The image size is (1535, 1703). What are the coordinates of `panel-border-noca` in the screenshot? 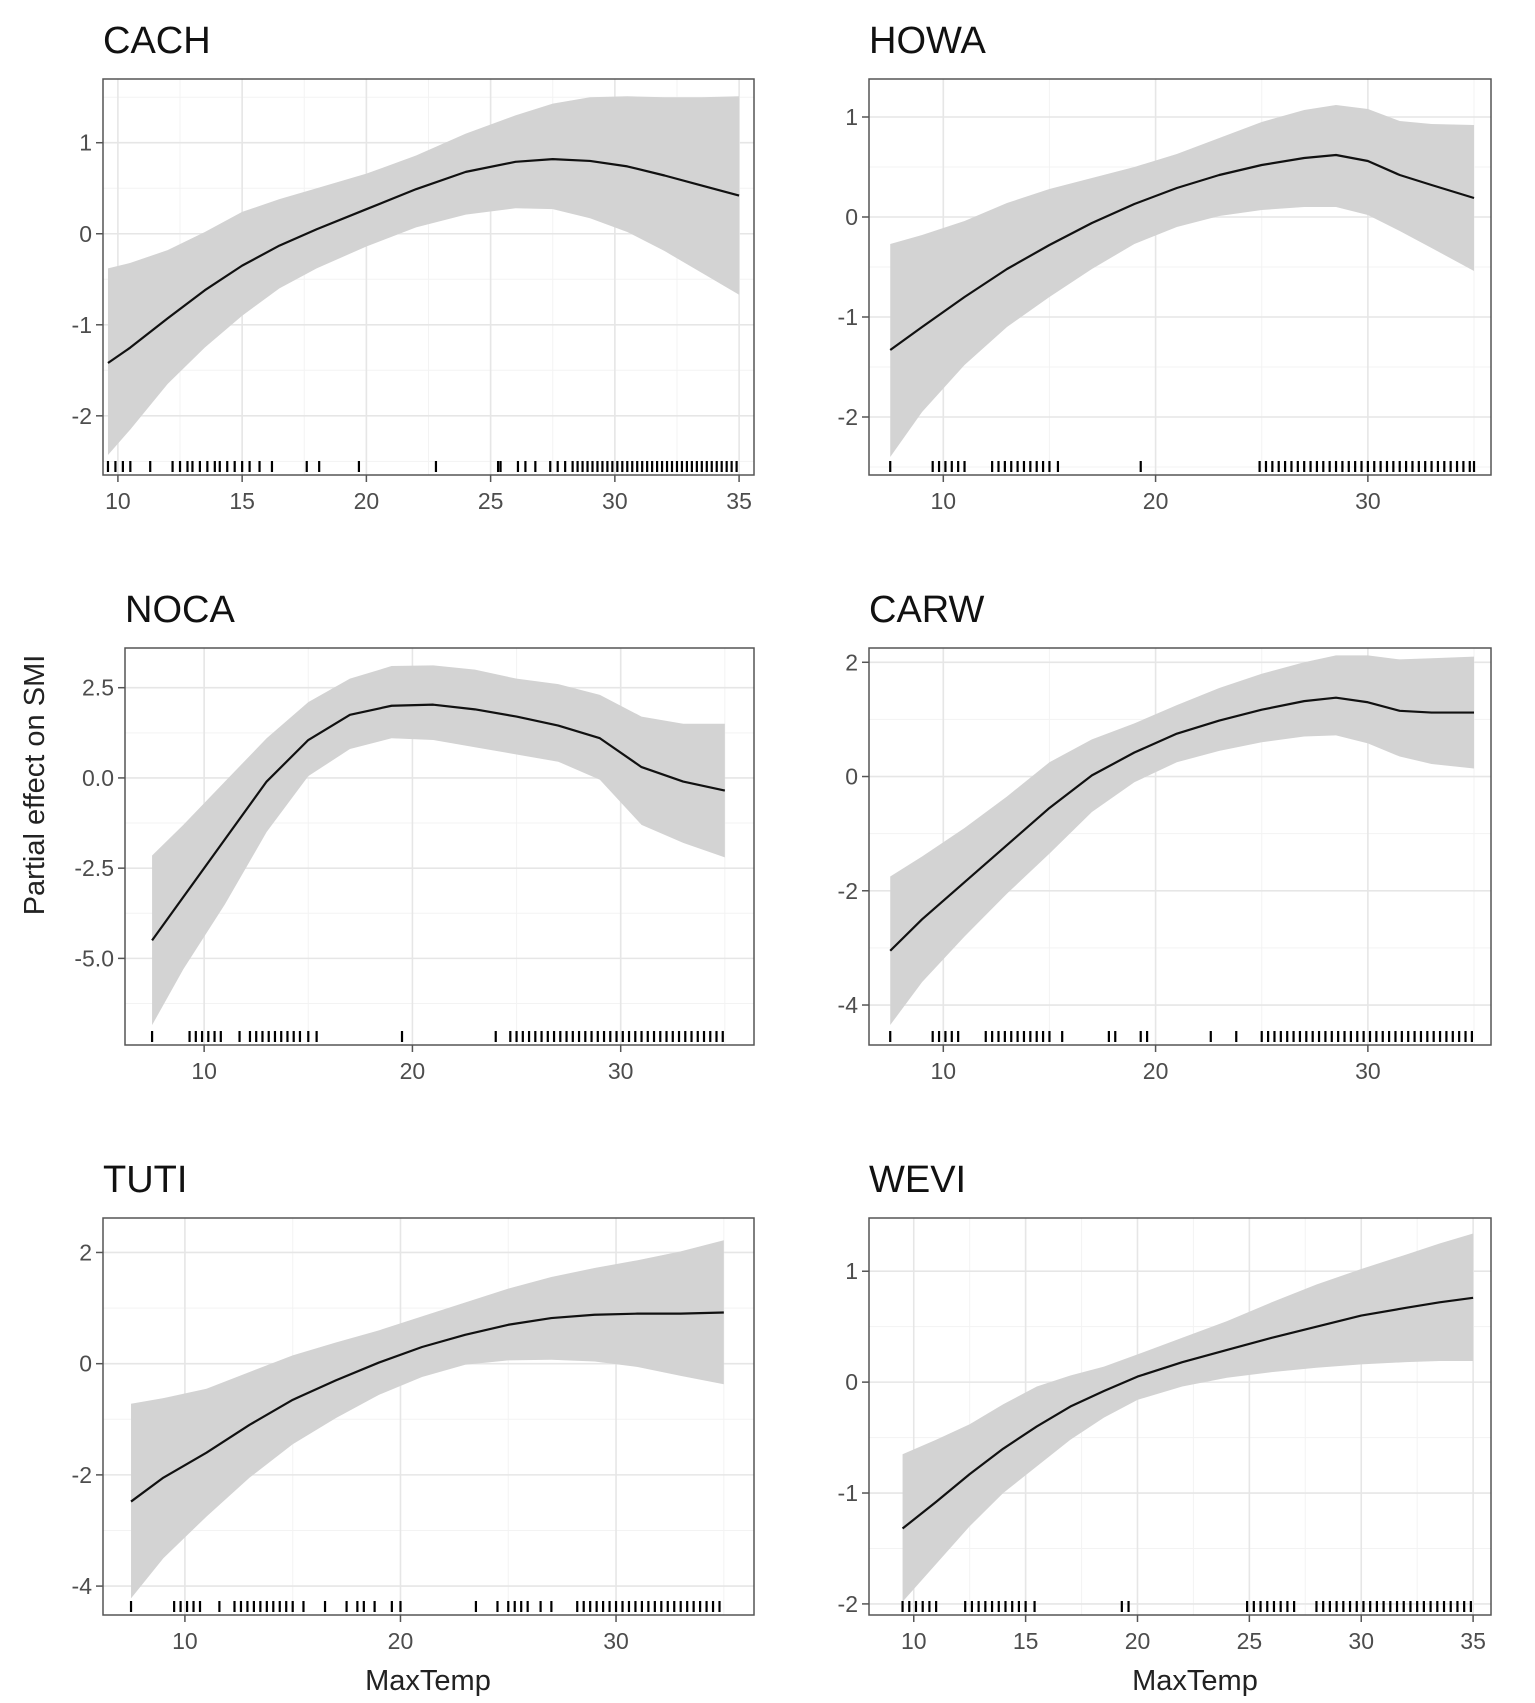 It's located at (439, 846).